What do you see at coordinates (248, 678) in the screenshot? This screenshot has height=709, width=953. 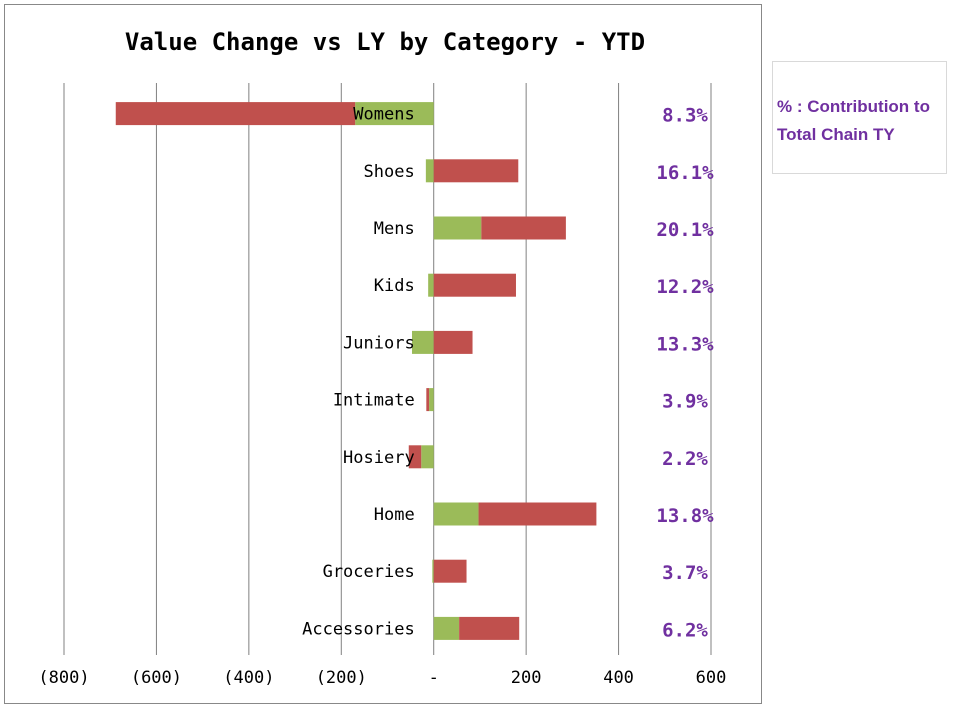 I see `x-tick-label: (400)` at bounding box center [248, 678].